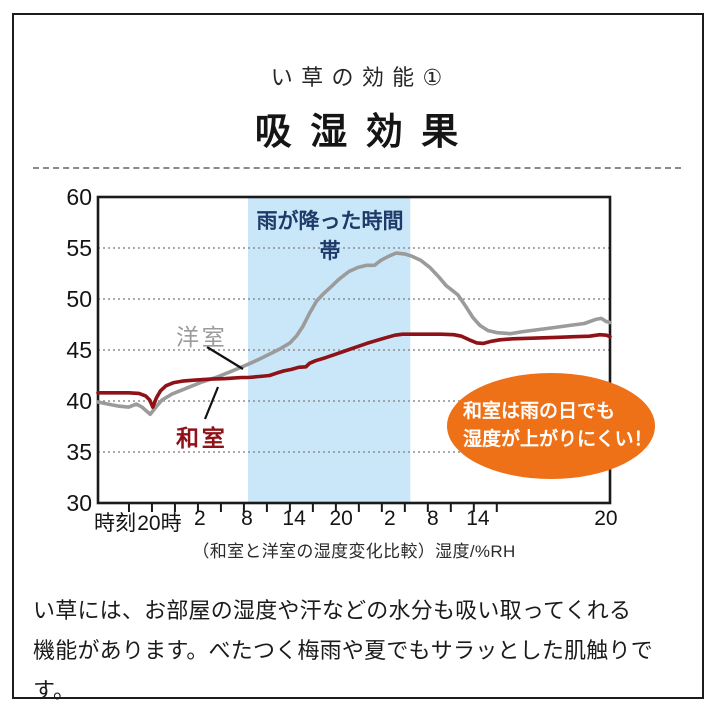  I want to click on x-tick-label-20時: 20時, so click(159, 523).